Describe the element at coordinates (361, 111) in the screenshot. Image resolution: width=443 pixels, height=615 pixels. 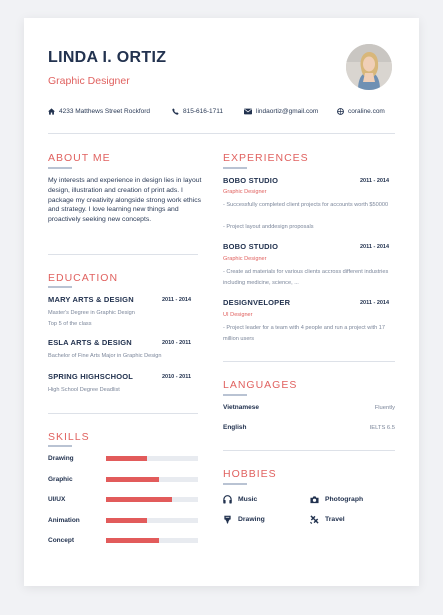
I see `contact-website: coraline.com` at that location.